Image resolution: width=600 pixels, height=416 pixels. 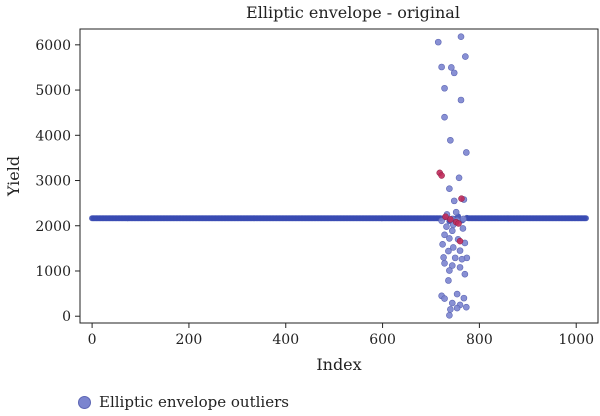 I want to click on outlier-series, so click(x=452, y=176).